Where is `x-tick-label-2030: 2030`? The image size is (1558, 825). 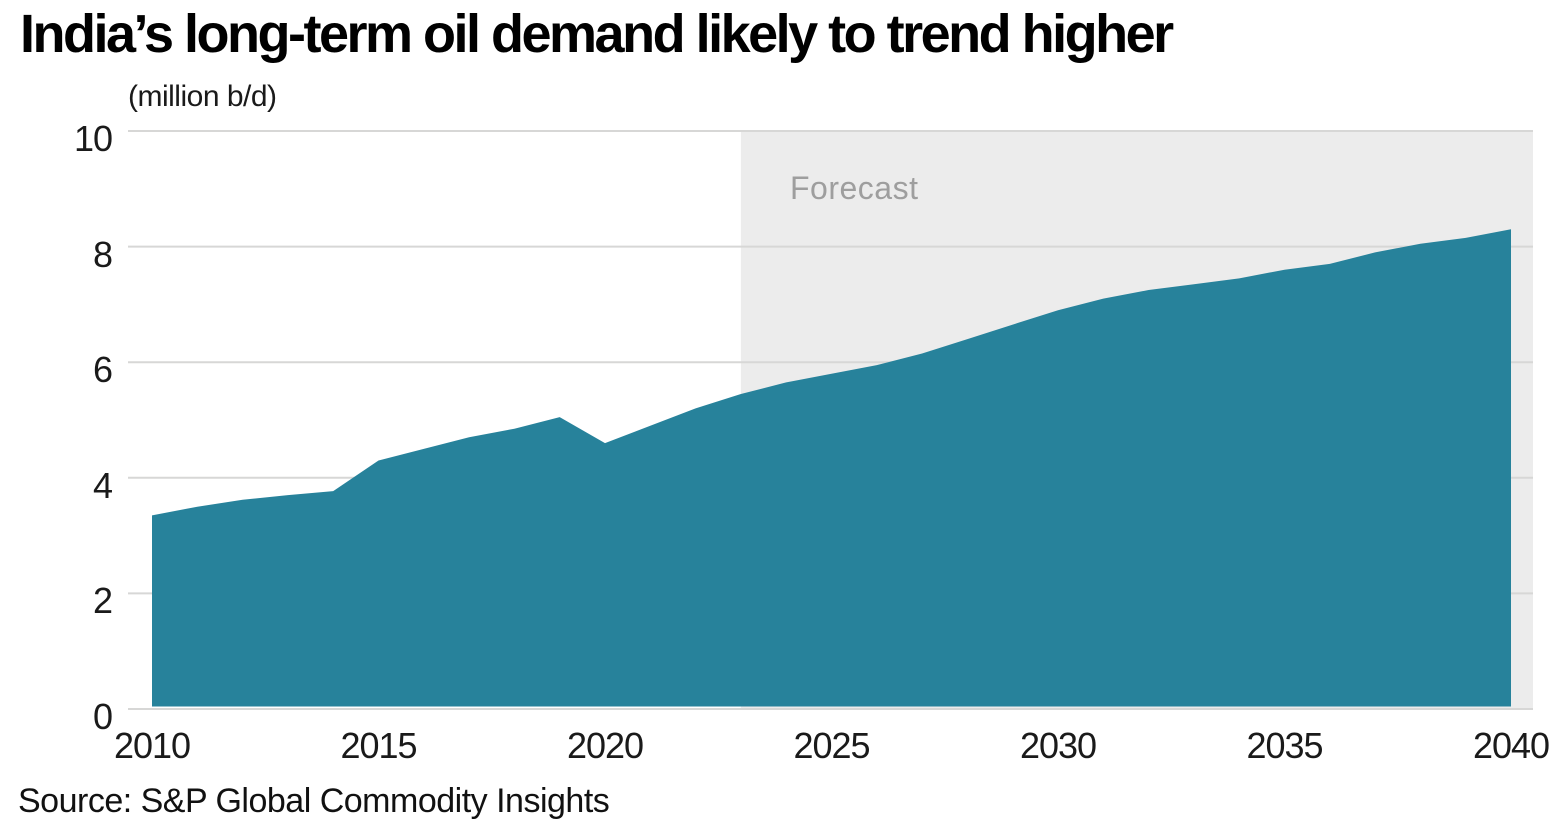 x-tick-label-2030: 2030 is located at coordinates (1058, 745).